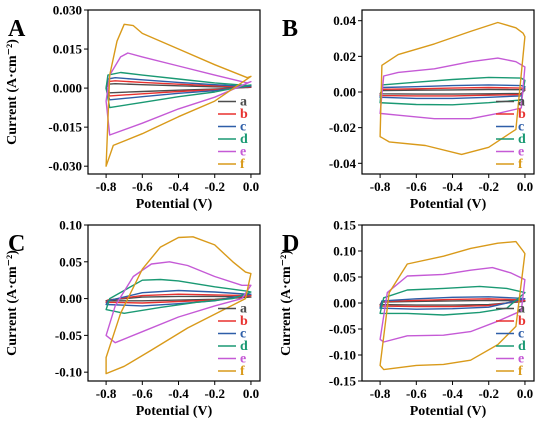 Image resolution: width=550 pixels, height=423 pixels. What do you see at coordinates (290, 29) in the screenshot?
I see `panel-letter: B` at bounding box center [290, 29].